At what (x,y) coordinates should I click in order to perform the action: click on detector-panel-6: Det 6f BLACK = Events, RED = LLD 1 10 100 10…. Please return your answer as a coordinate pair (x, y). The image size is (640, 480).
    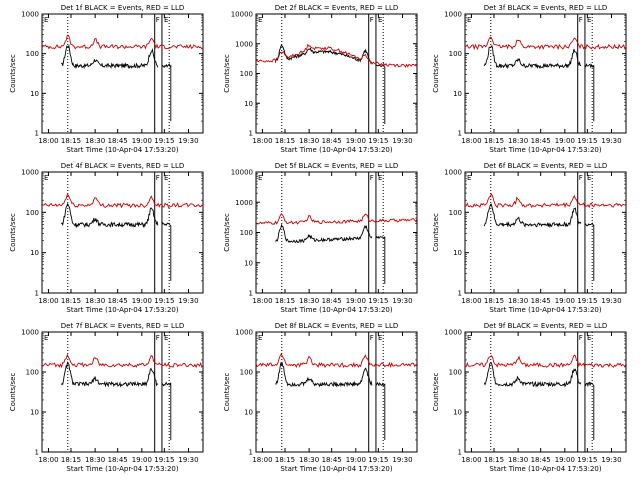
    Looking at the image, I should click on (529, 238).